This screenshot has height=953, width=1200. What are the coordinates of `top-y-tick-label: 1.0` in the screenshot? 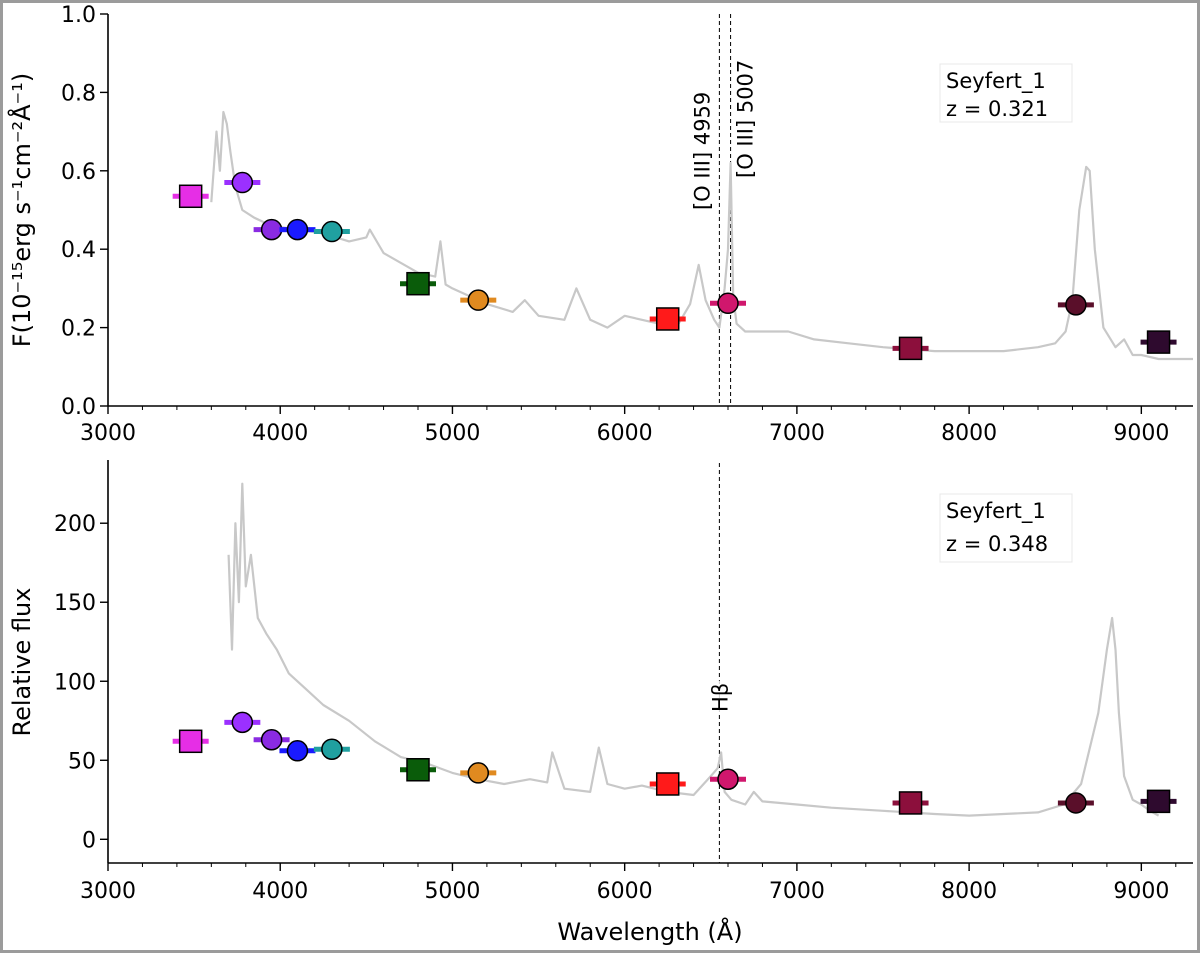 It's located at (78, 15).